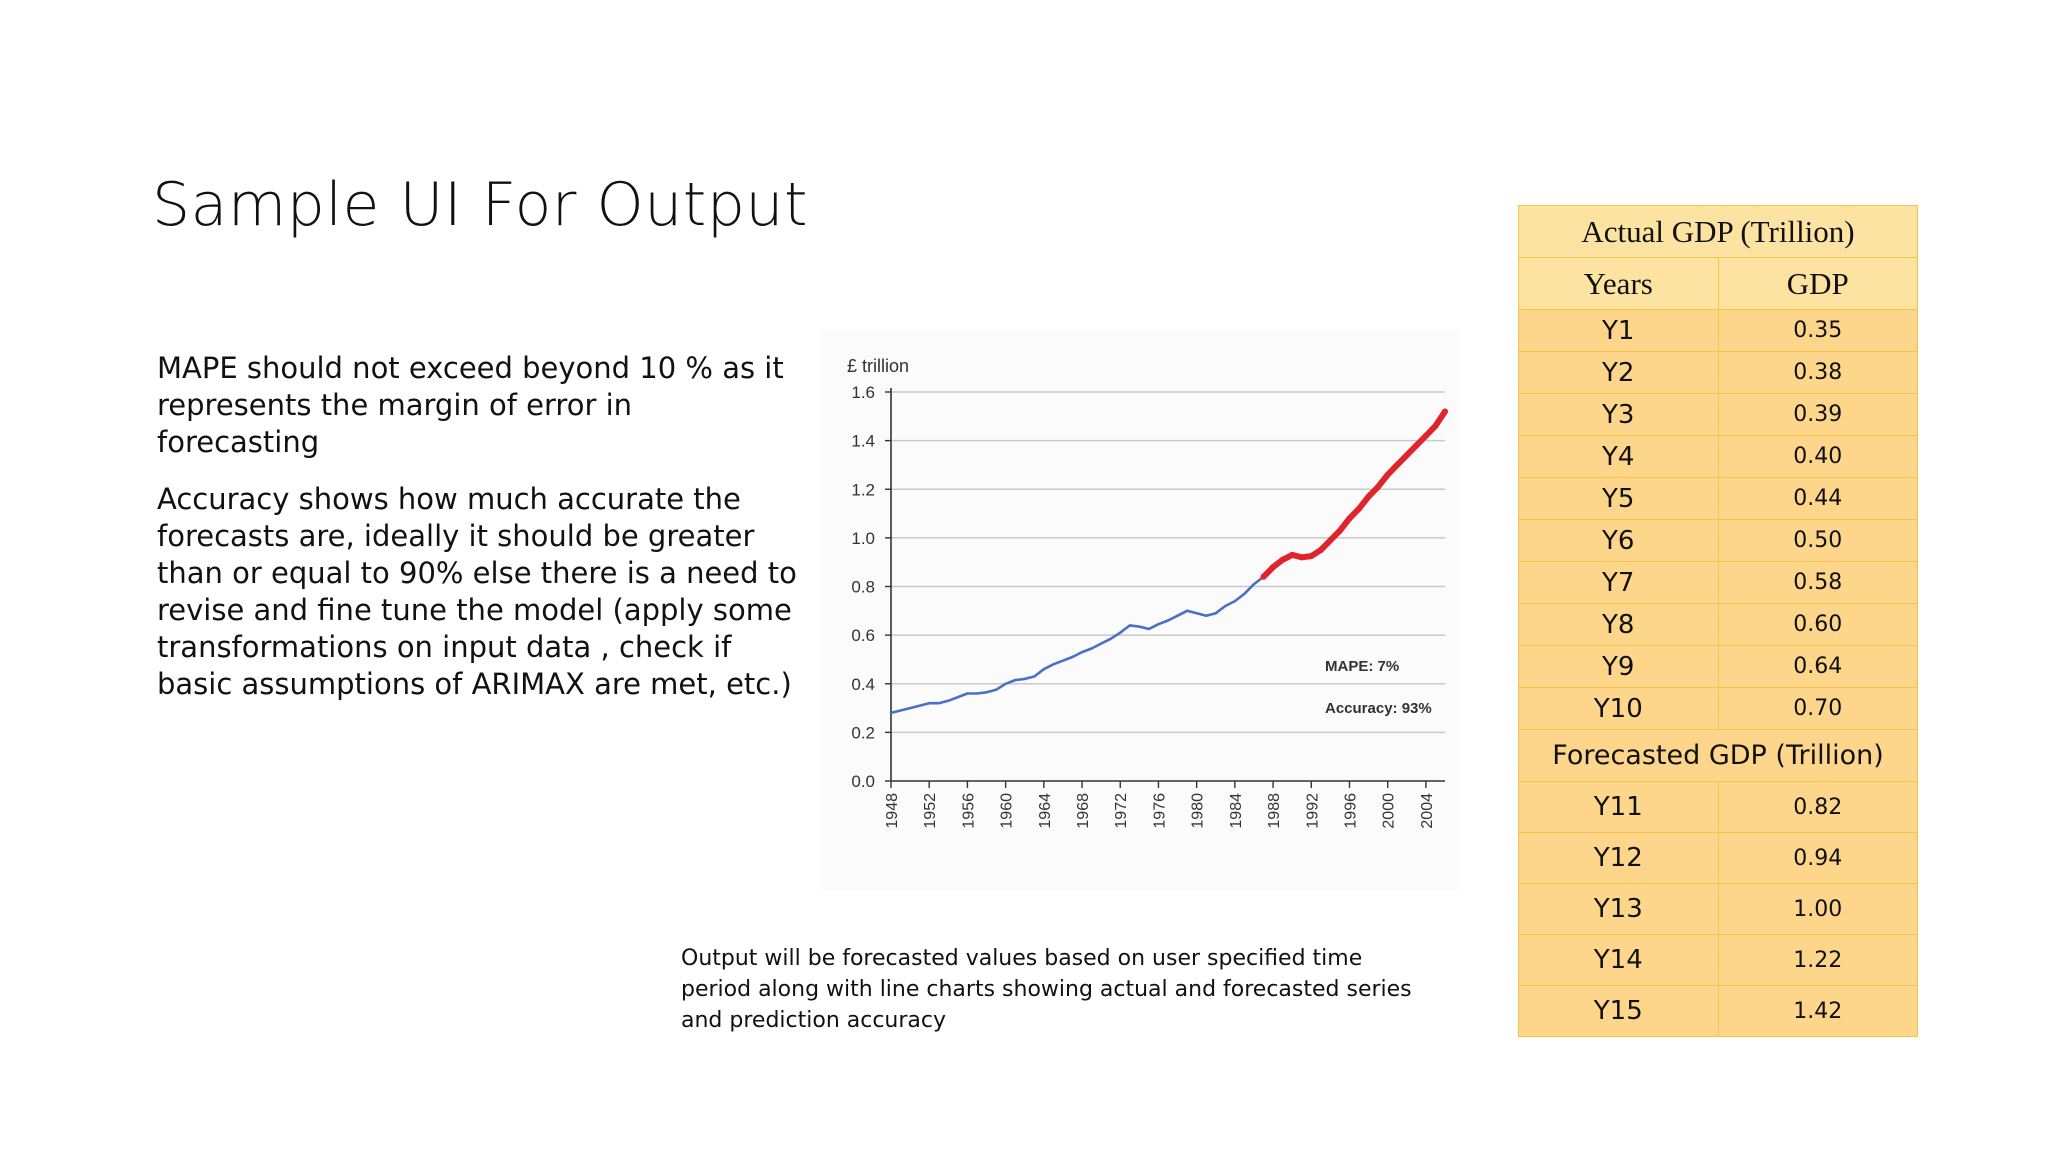 The image size is (2048, 1152). Describe the element at coordinates (1718, 755) in the screenshot. I see `forecast-header-row: Forecasted GDP (Trillion)` at that location.